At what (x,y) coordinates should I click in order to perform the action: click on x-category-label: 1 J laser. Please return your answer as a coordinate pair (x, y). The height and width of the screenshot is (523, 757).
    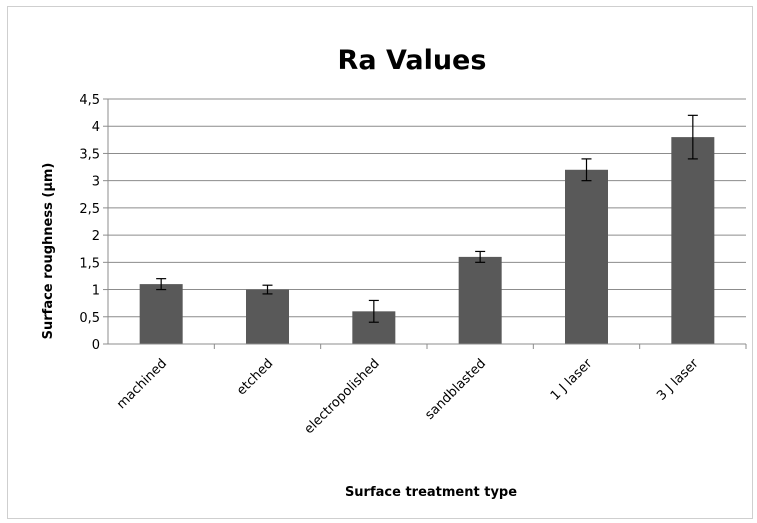
    Looking at the image, I should click on (572, 380).